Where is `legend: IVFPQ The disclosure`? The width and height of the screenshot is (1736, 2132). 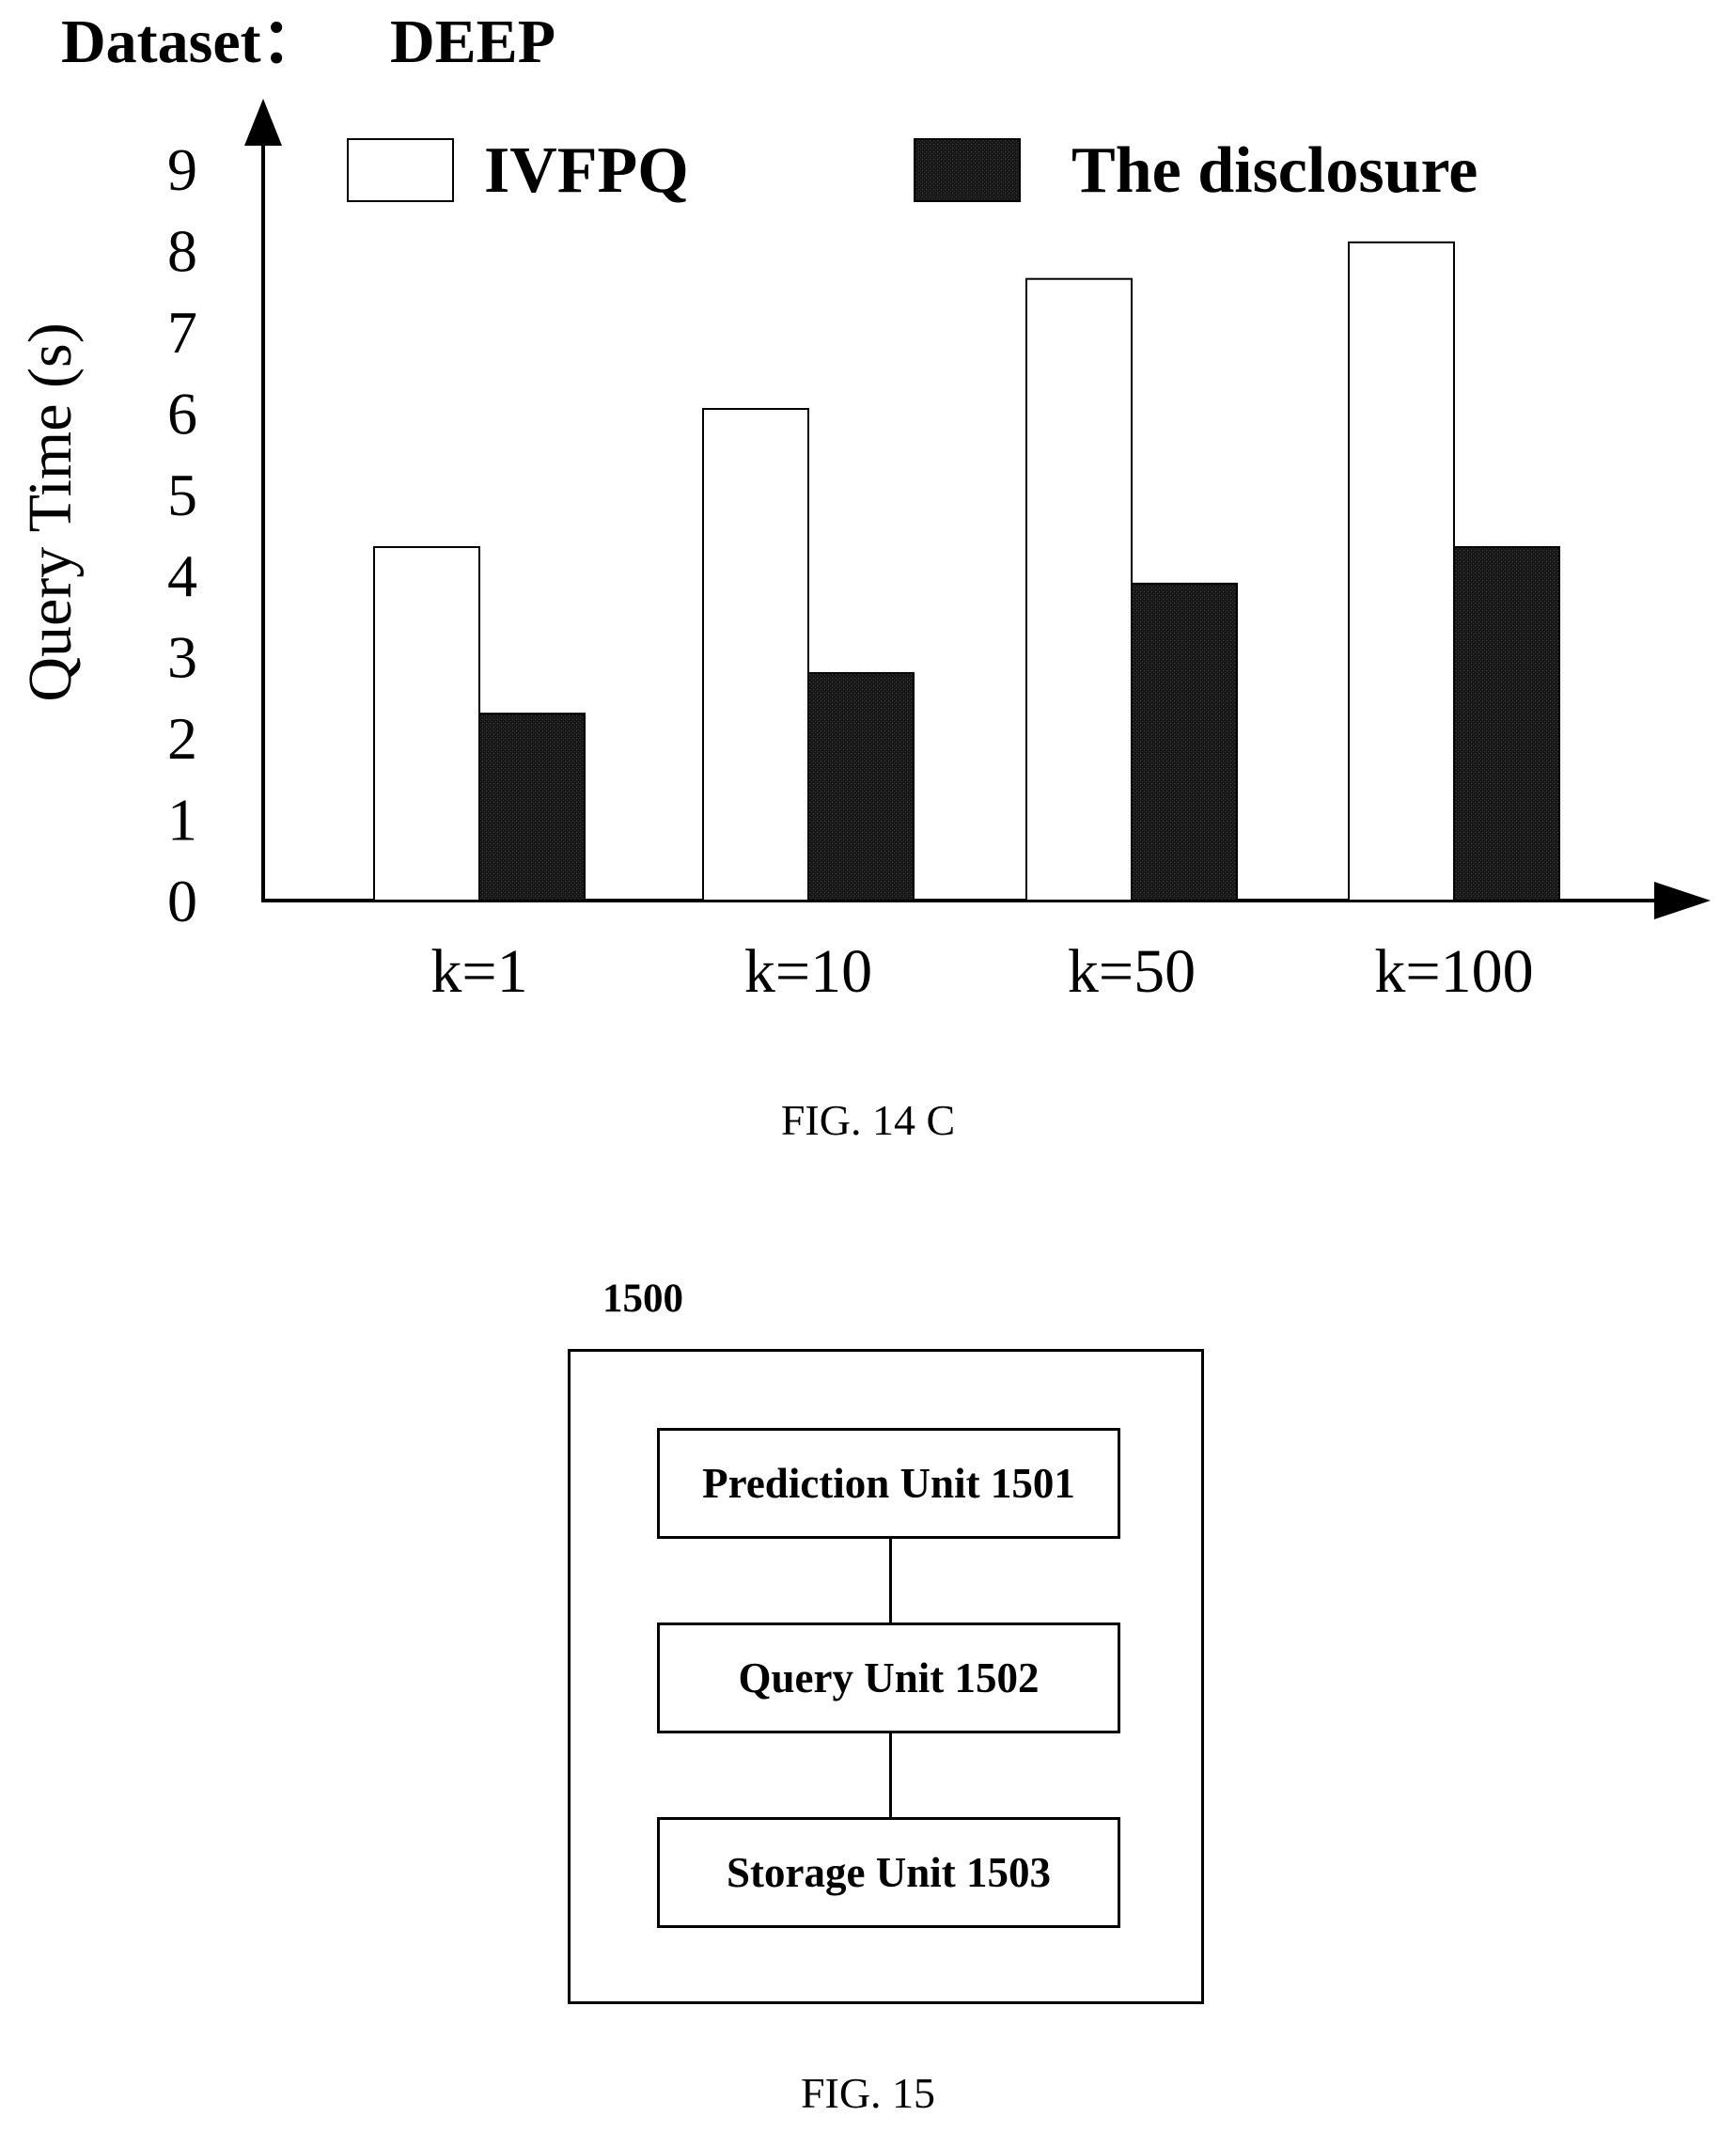 legend: IVFPQ The disclosure is located at coordinates (912, 170).